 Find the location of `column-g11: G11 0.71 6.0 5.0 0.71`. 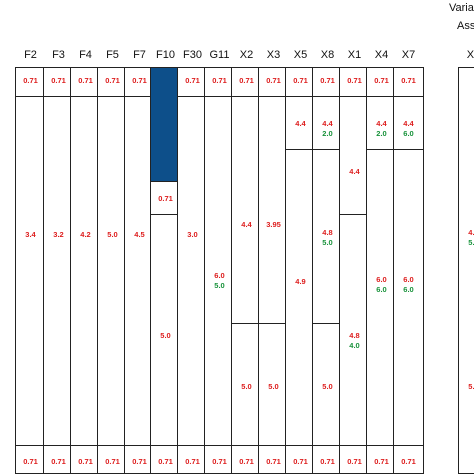

column-g11: G11 0.71 6.0 5.0 0.71 is located at coordinates (219, 261).